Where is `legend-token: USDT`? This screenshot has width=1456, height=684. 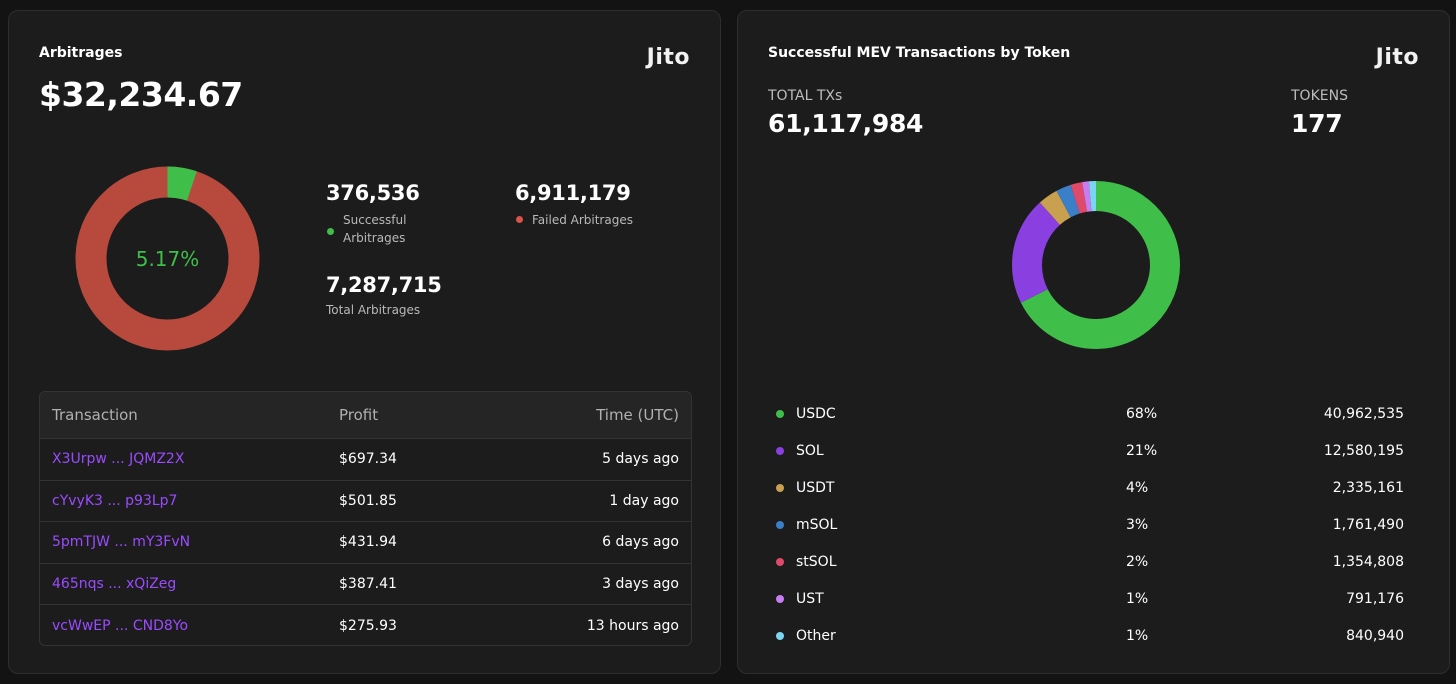
legend-token: USDT is located at coordinates (815, 487).